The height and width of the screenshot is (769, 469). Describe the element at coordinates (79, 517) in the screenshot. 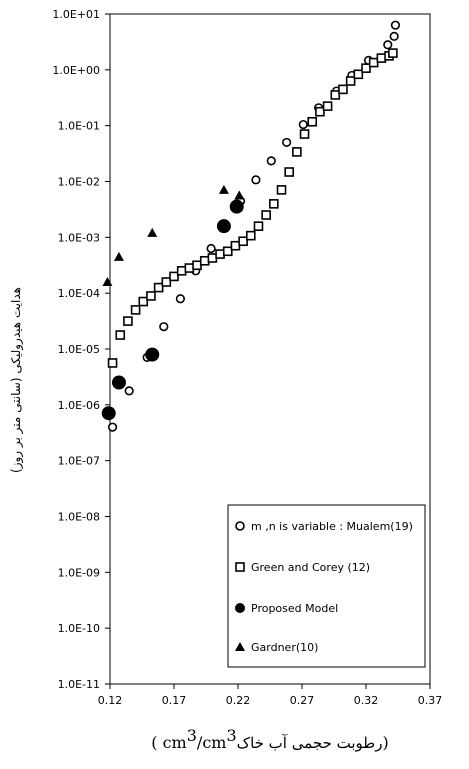

I see `y-tick-label: 1.0E-08` at that location.